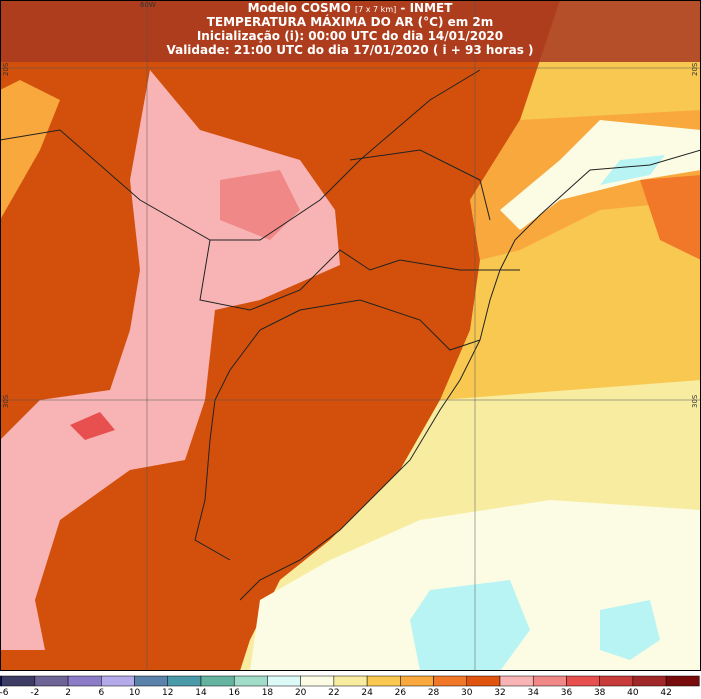  Describe the element at coordinates (499, 693) in the screenshot. I see `colorbar-label: 32` at that location.